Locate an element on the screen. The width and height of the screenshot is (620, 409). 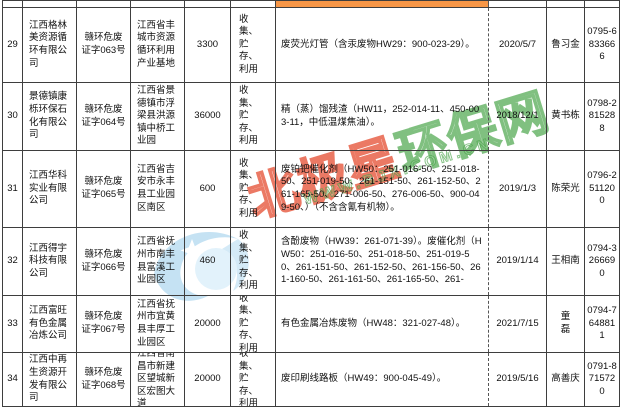
license-number: 赣环危废 证字066号 is located at coordinates (104, 261).